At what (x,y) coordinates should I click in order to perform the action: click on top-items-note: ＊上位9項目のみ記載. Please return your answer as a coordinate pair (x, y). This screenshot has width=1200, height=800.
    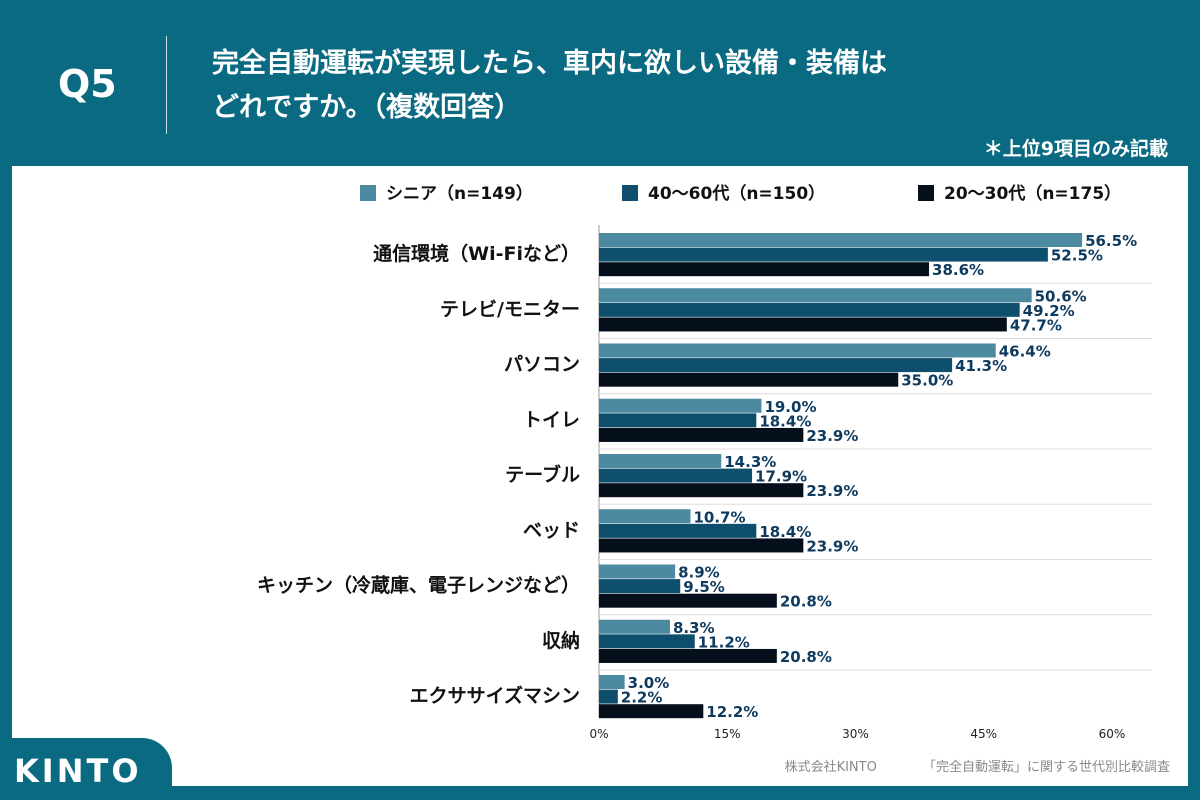
    Looking at the image, I should click on (1075, 149).